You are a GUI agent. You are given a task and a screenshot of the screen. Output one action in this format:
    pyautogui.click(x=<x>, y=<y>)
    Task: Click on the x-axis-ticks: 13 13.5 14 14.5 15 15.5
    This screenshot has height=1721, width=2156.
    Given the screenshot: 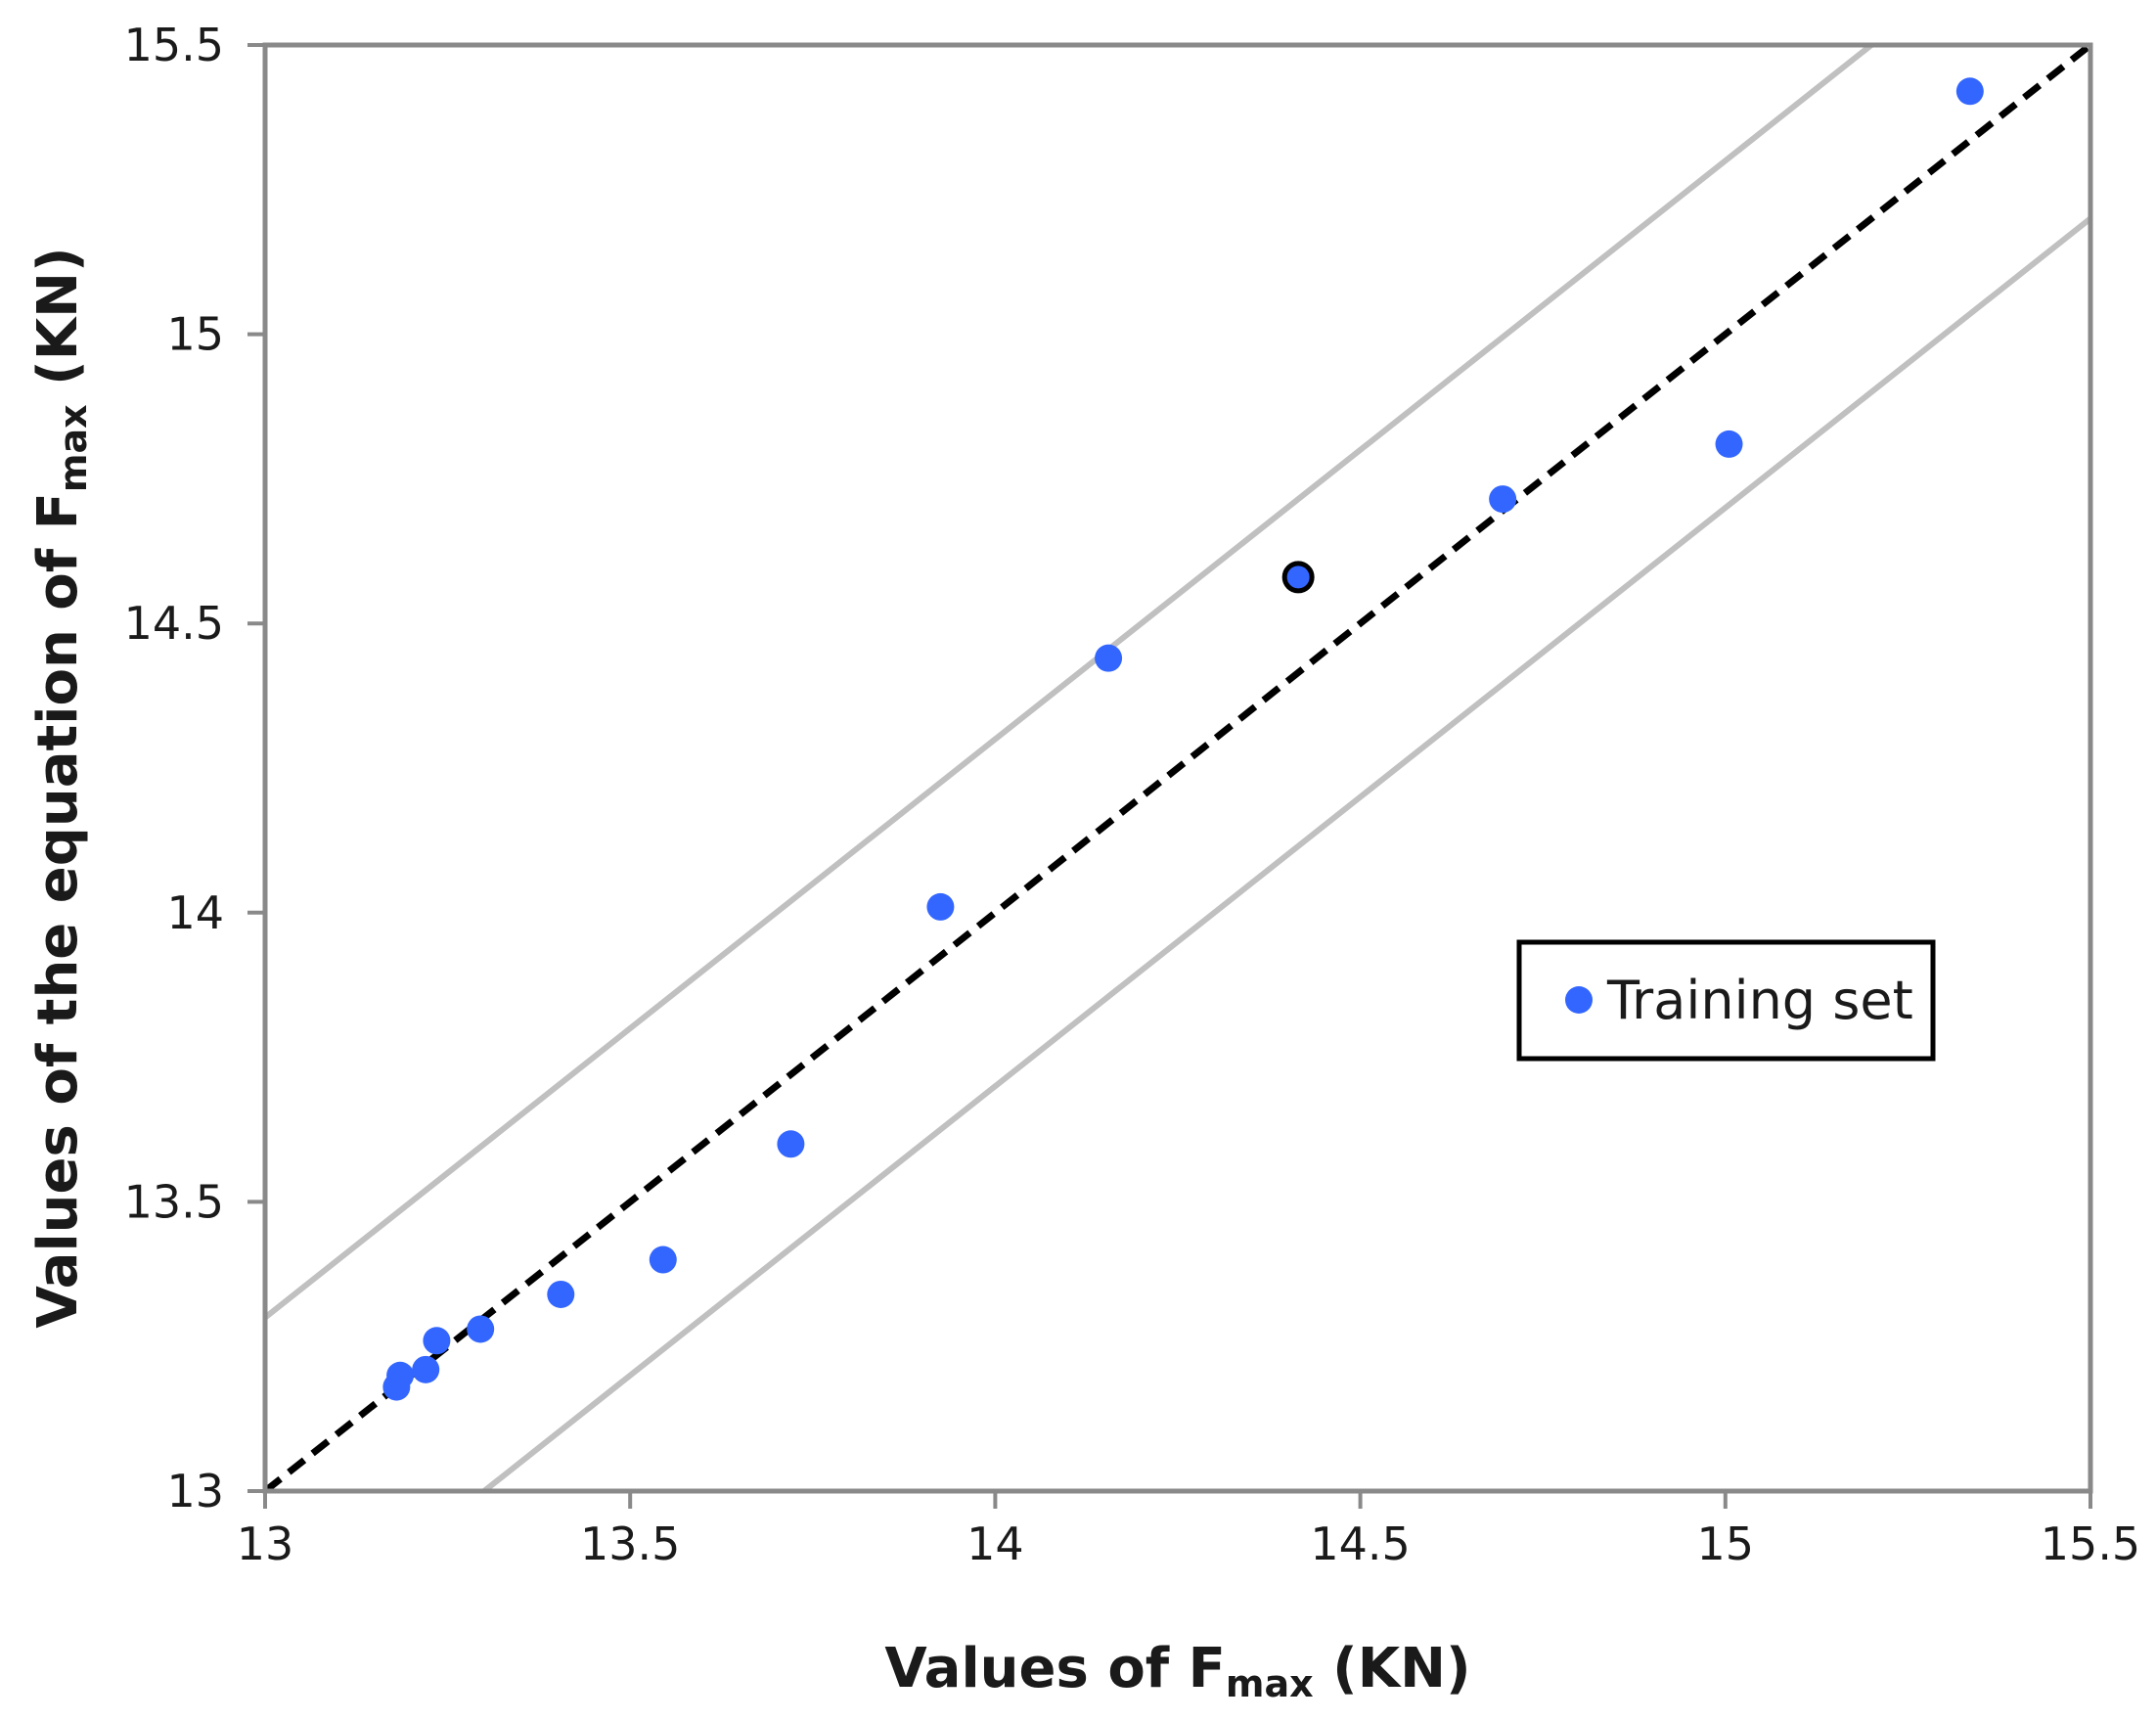 What is the action you would take?
    pyautogui.click(x=1188, y=1530)
    